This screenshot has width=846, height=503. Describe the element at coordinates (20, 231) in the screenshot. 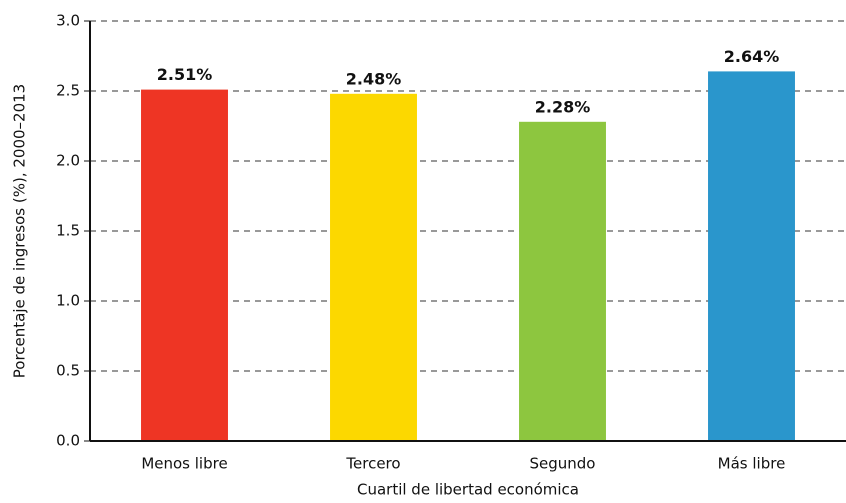

I see `y-axis-title: Porcentaje de ingresos (%), 2000–2013` at that location.